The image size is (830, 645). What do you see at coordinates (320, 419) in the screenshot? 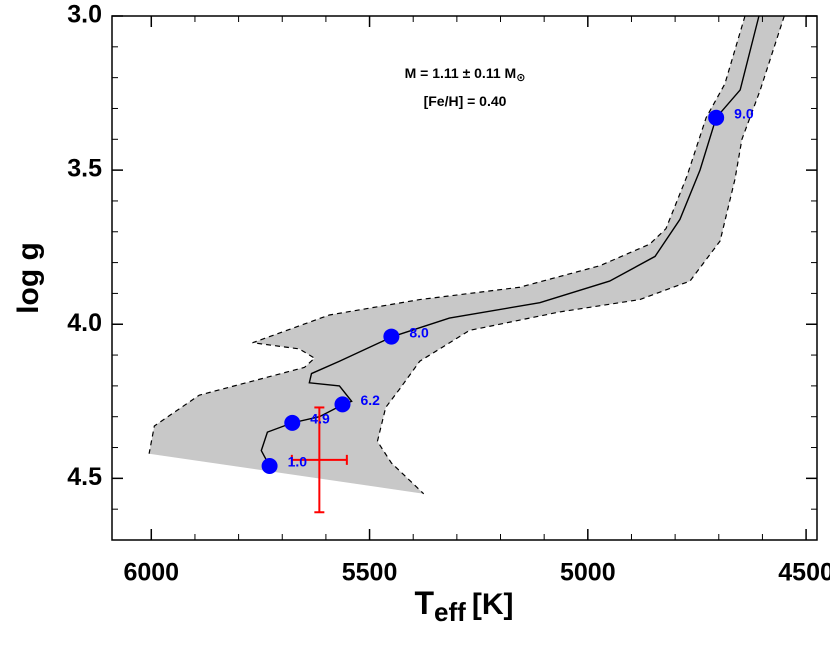
I see `age-label: 4.9` at bounding box center [320, 419].